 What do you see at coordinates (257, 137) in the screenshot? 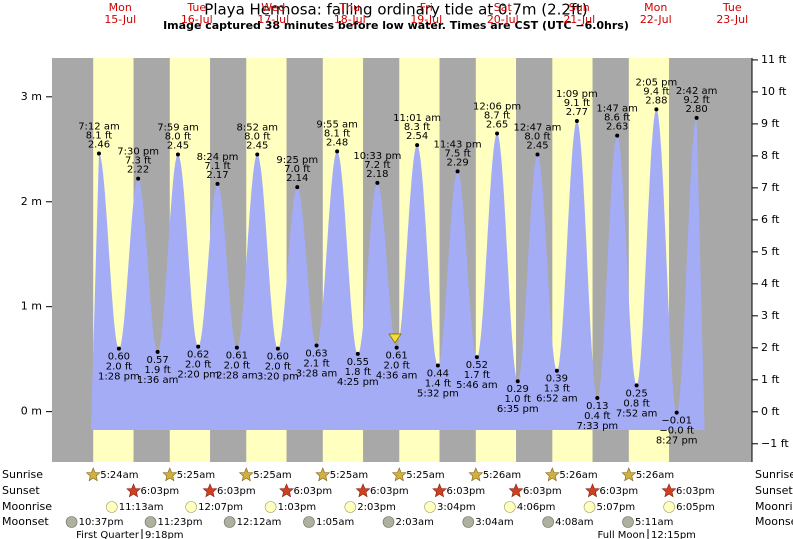
I see `extreme-label: 8.0 ft` at bounding box center [257, 137].